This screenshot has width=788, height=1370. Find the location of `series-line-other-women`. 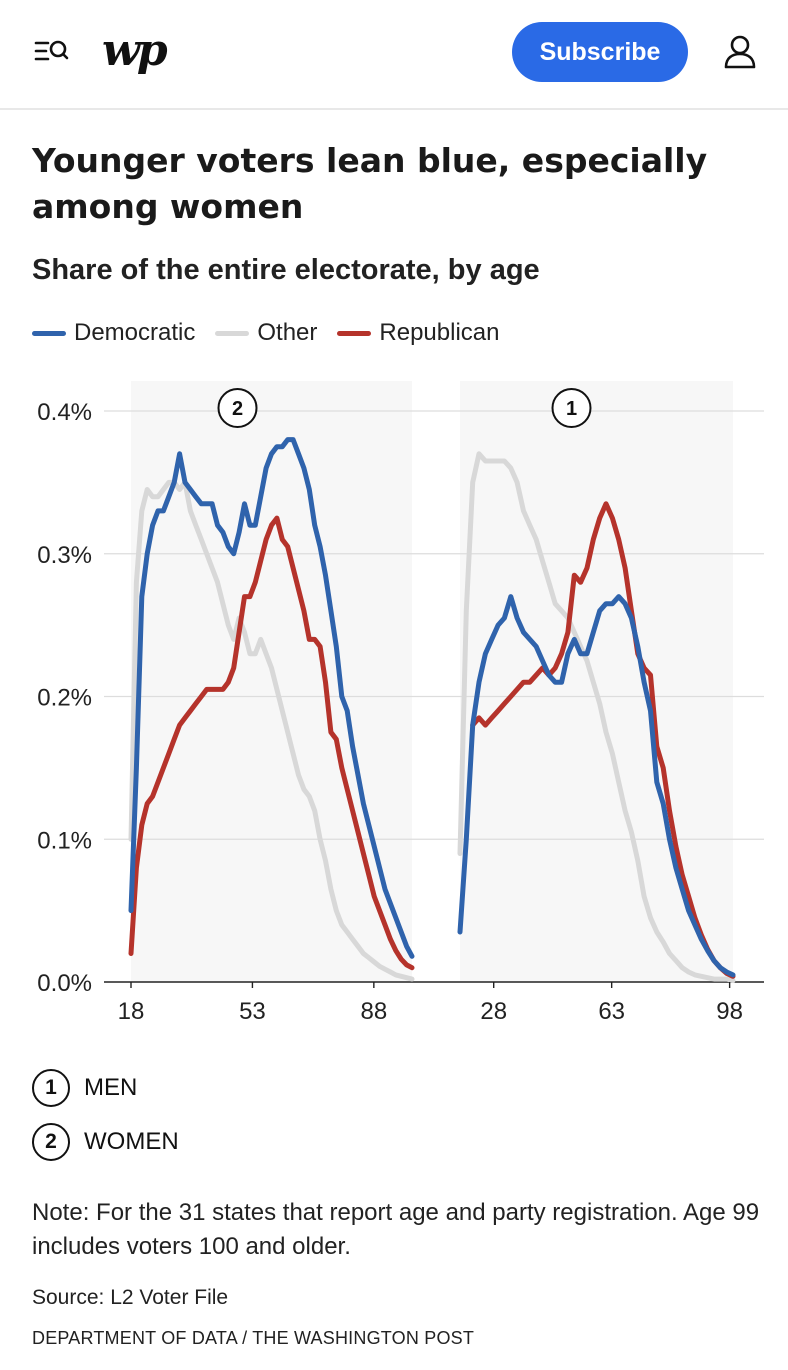

series-line-other-women is located at coordinates (271, 730).